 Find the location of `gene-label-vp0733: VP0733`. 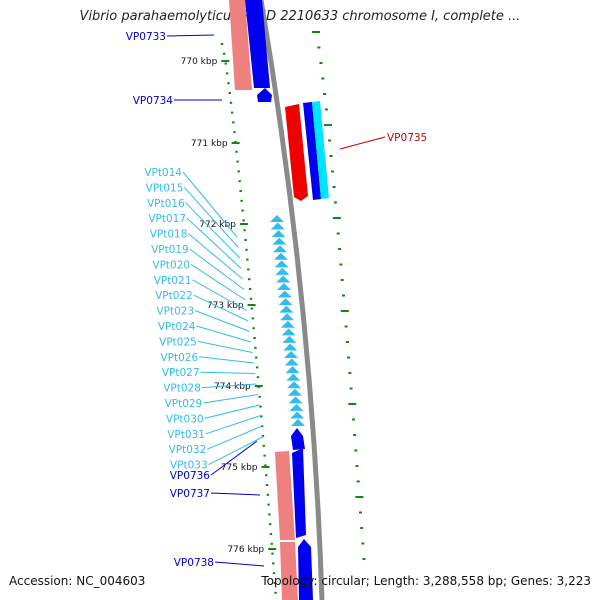

gene-label-vp0733: VP0733 is located at coordinates (146, 37).